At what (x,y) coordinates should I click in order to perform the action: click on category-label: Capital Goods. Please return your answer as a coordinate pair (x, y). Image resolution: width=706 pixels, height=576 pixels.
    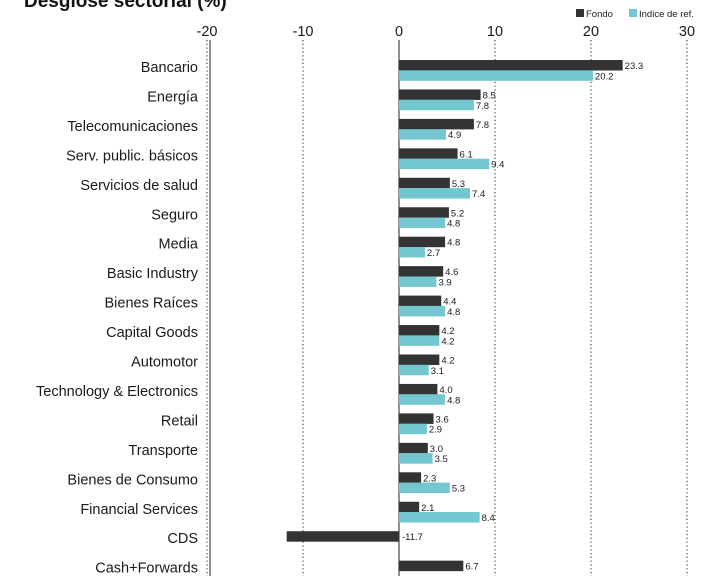
    Looking at the image, I should click on (152, 333).